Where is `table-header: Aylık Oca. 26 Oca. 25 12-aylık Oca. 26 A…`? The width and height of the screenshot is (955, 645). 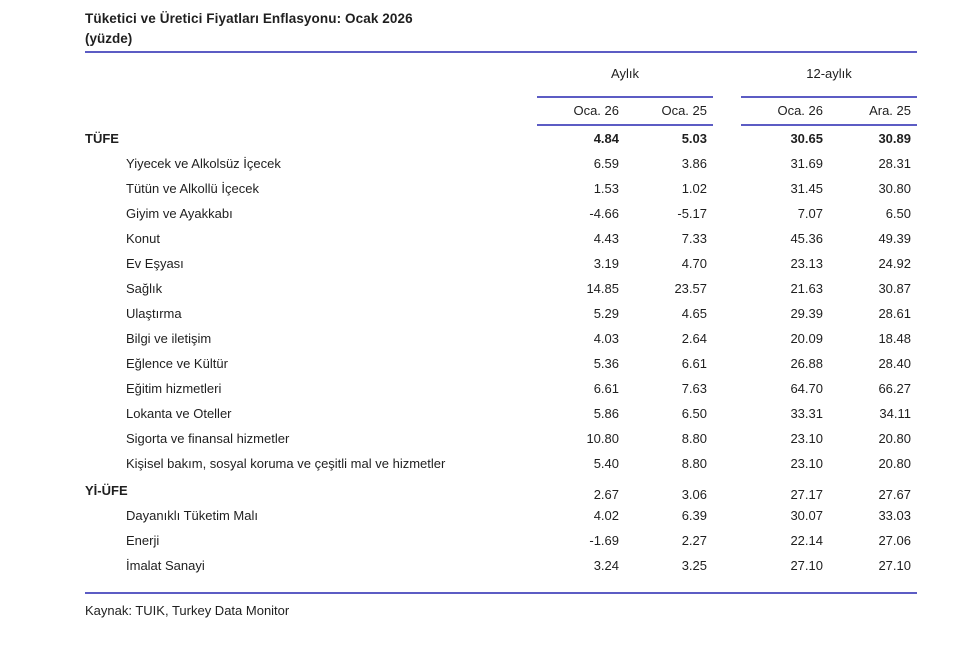 table-header: Aylık Oca. 26 Oca. 25 12-aylık Oca. 26 A… is located at coordinates (501, 96).